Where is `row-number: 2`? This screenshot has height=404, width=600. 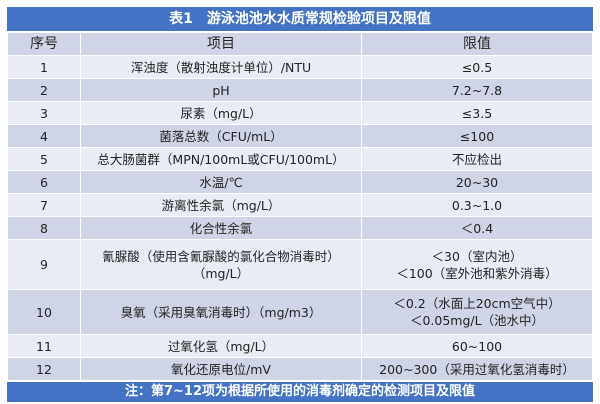
row-number: 2 is located at coordinates (44, 90).